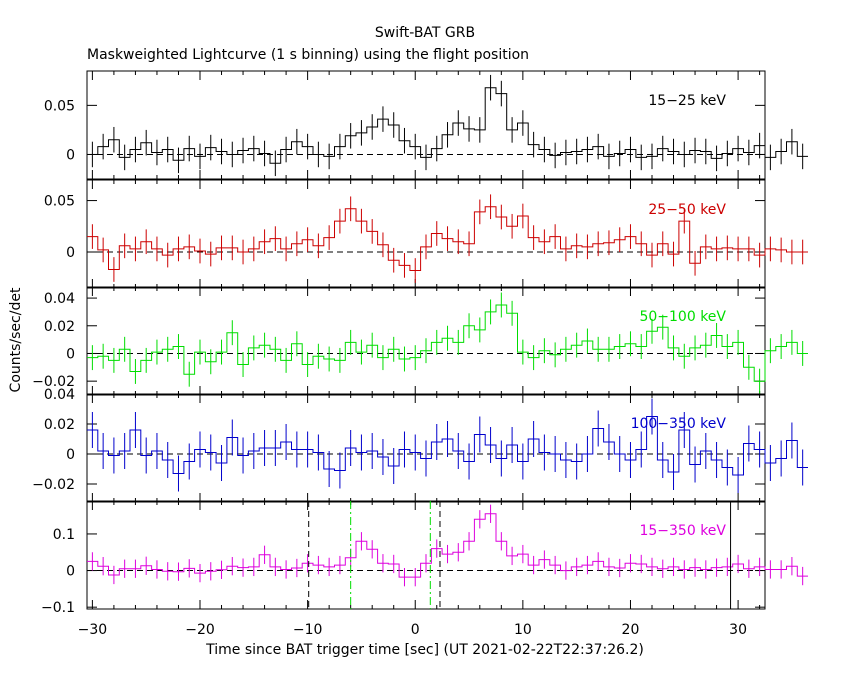  What do you see at coordinates (523, 630) in the screenshot?
I see `x-tick-label: 10` at bounding box center [523, 630].